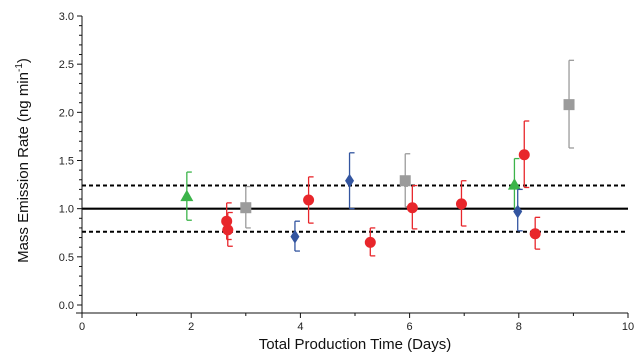  Describe the element at coordinates (66, 113) in the screenshot. I see `y-tick-label: 2.0` at that location.